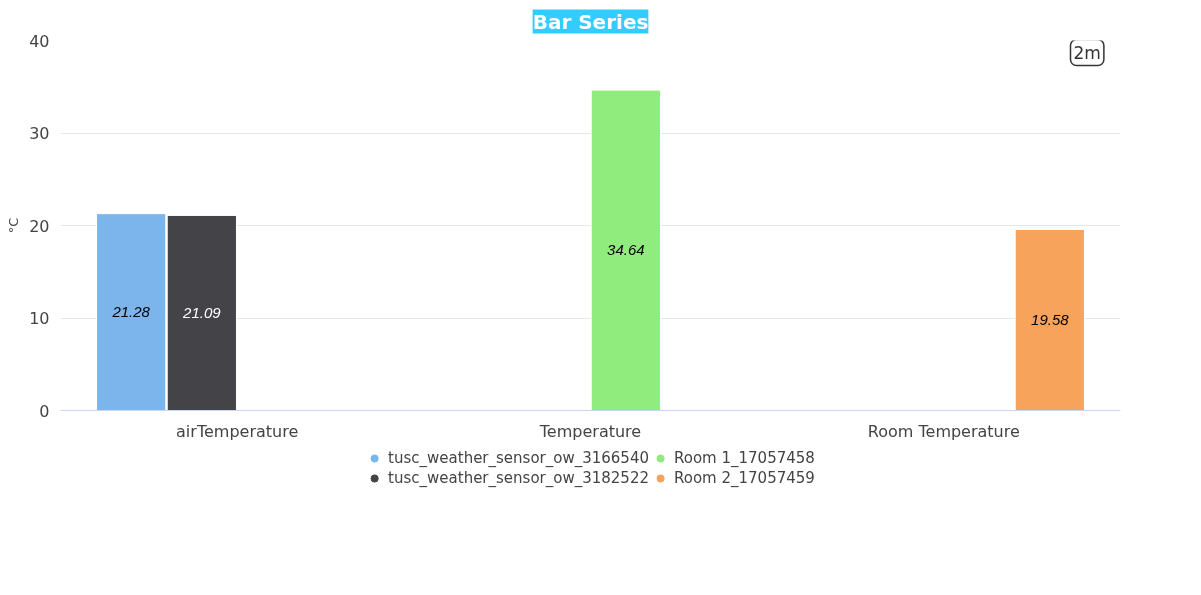 This screenshot has width=1201, height=595. What do you see at coordinates (943, 431) in the screenshot?
I see `x-tick-label: Room Temperature` at bounding box center [943, 431].